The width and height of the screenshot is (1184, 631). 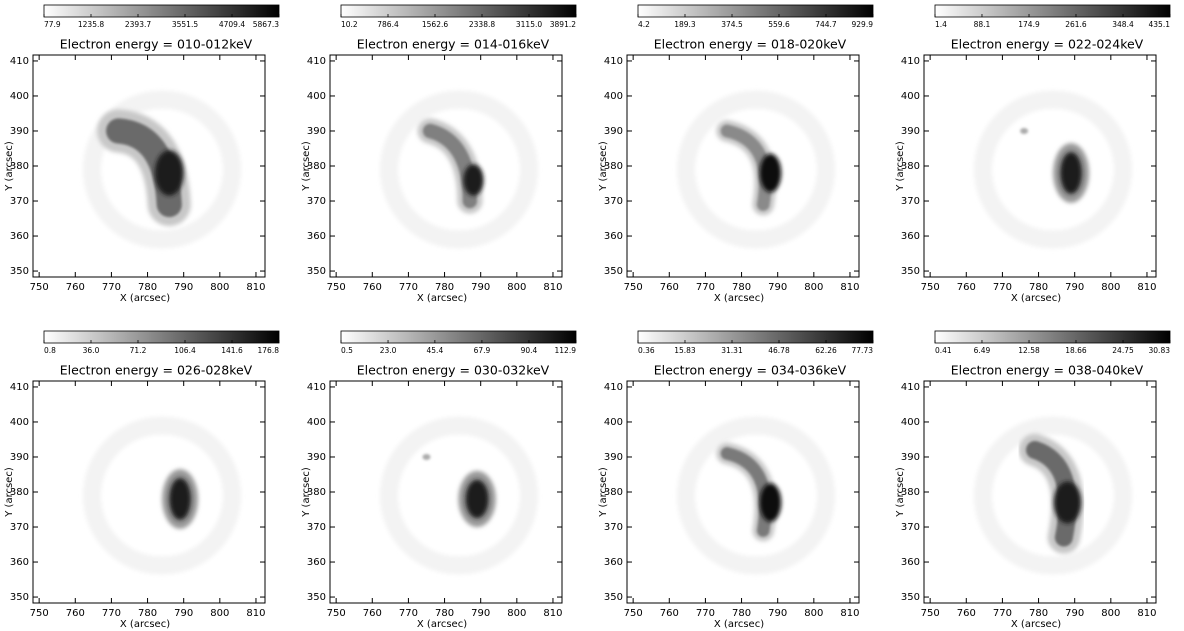 I want to click on colorbar-tick-label: 141.6, so click(x=232, y=350).